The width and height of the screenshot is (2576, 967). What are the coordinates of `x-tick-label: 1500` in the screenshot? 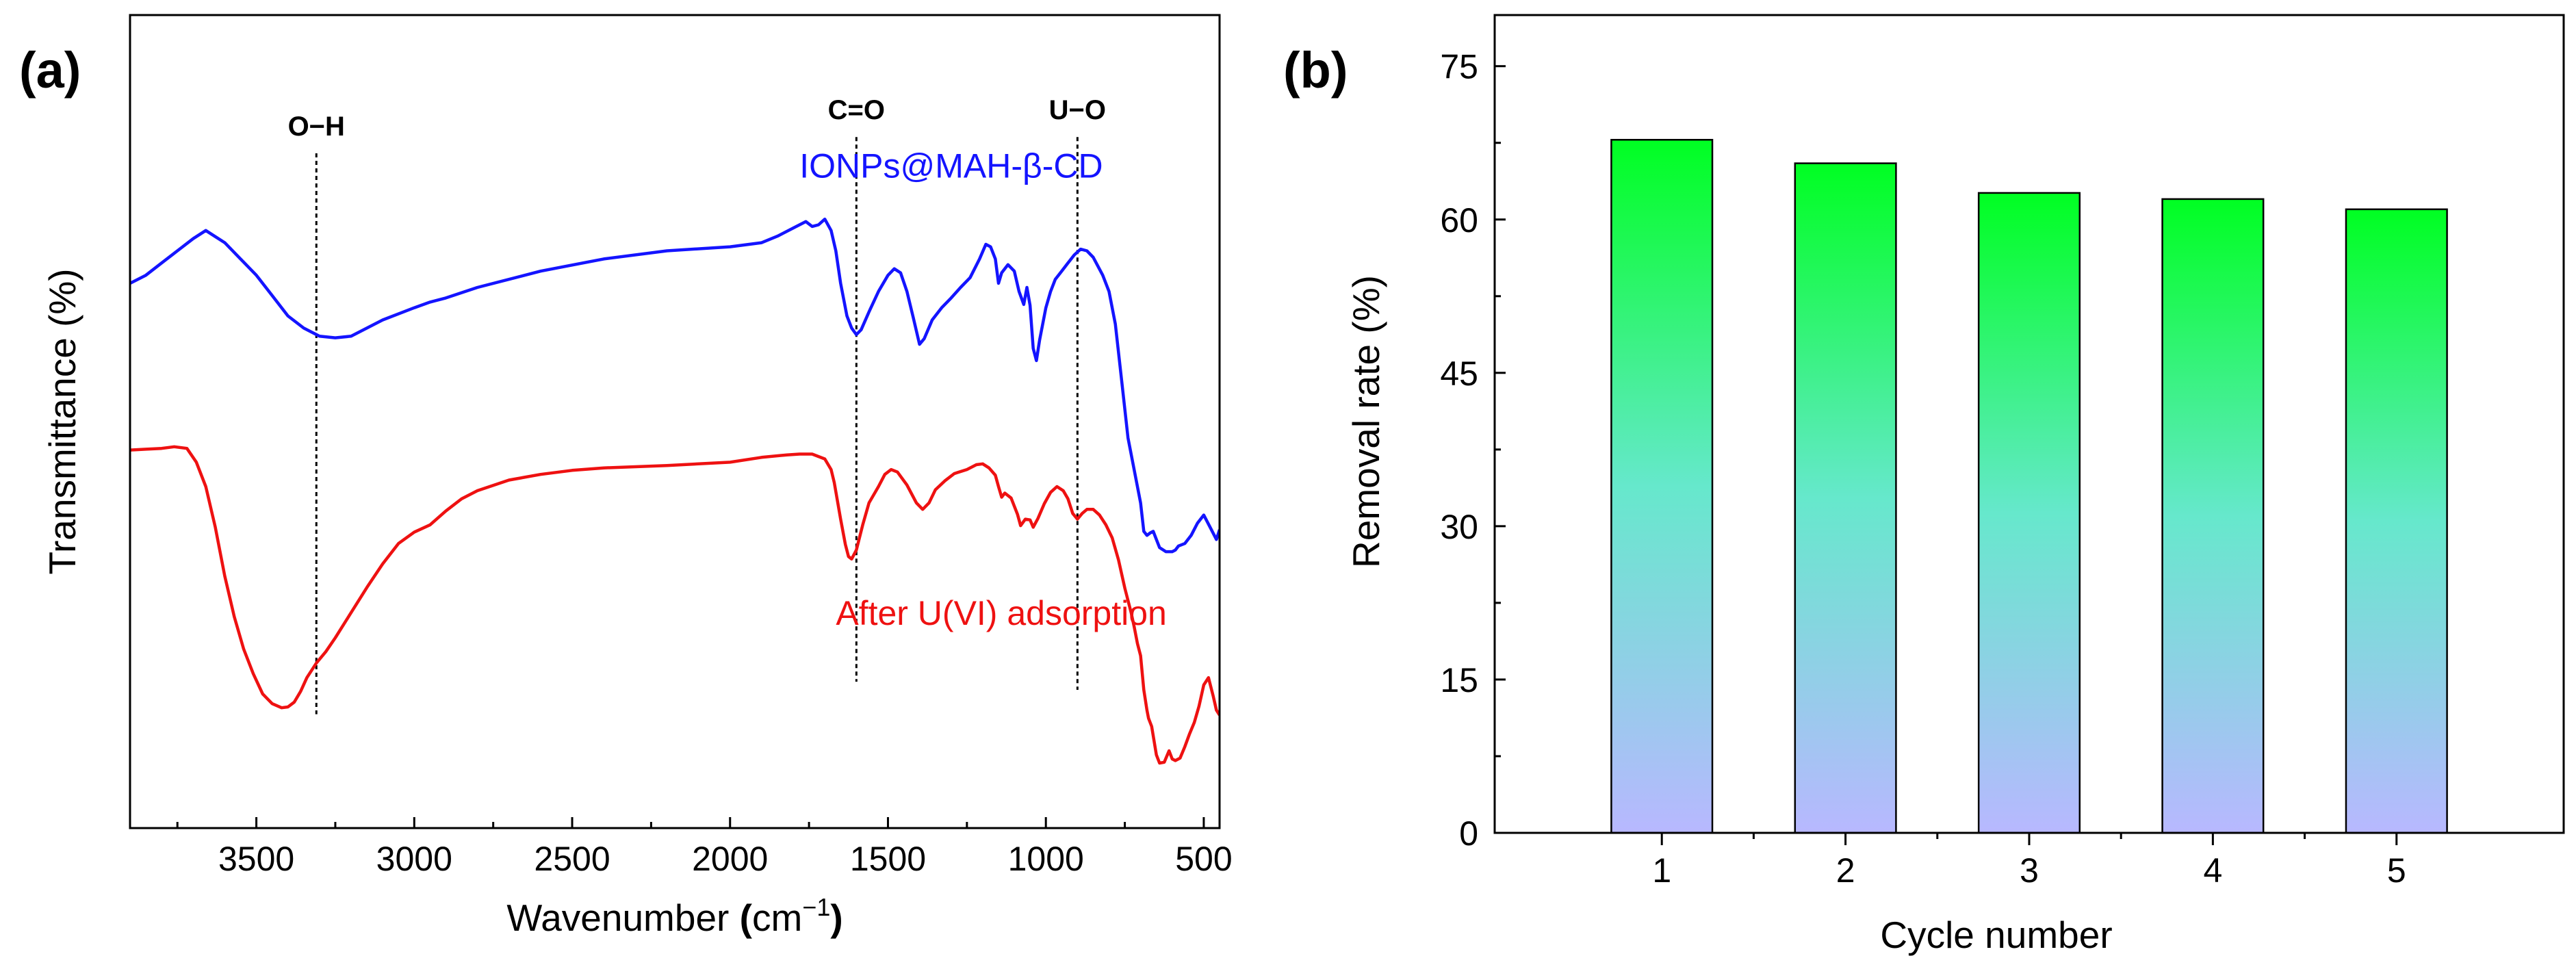 It's located at (888, 859).